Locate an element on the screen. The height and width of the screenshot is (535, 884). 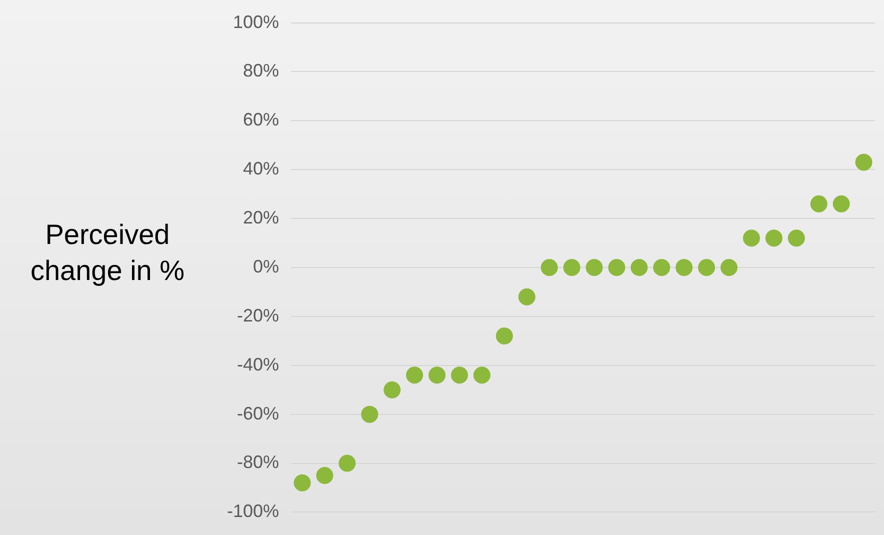
y-tick-label: -80% is located at coordinates (258, 462).